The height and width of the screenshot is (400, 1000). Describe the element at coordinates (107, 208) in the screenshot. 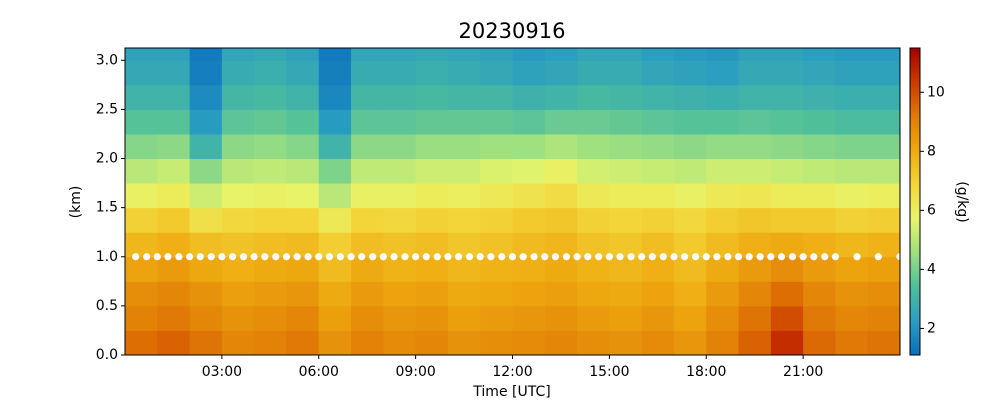

I see `y-tick-label: 1.5` at that location.